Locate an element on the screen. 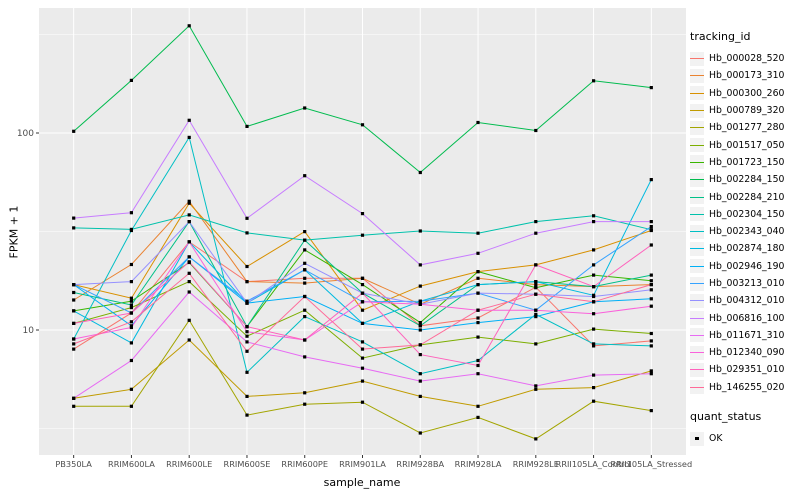 The height and width of the screenshot is (500, 800). legend-item: Hb_002284_210 is located at coordinates (745, 196).